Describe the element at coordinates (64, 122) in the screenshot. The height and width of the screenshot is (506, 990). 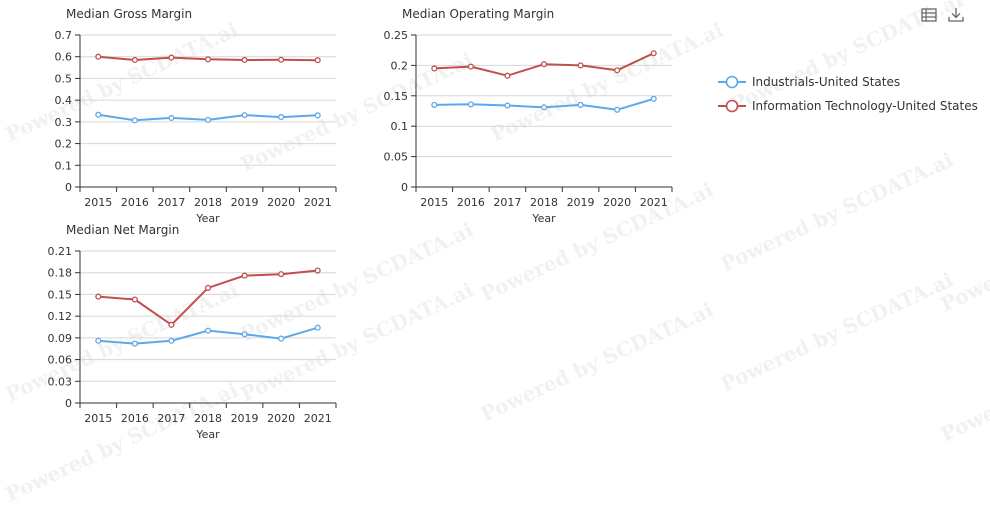
I see `y-tick-label: 0.3` at that location.